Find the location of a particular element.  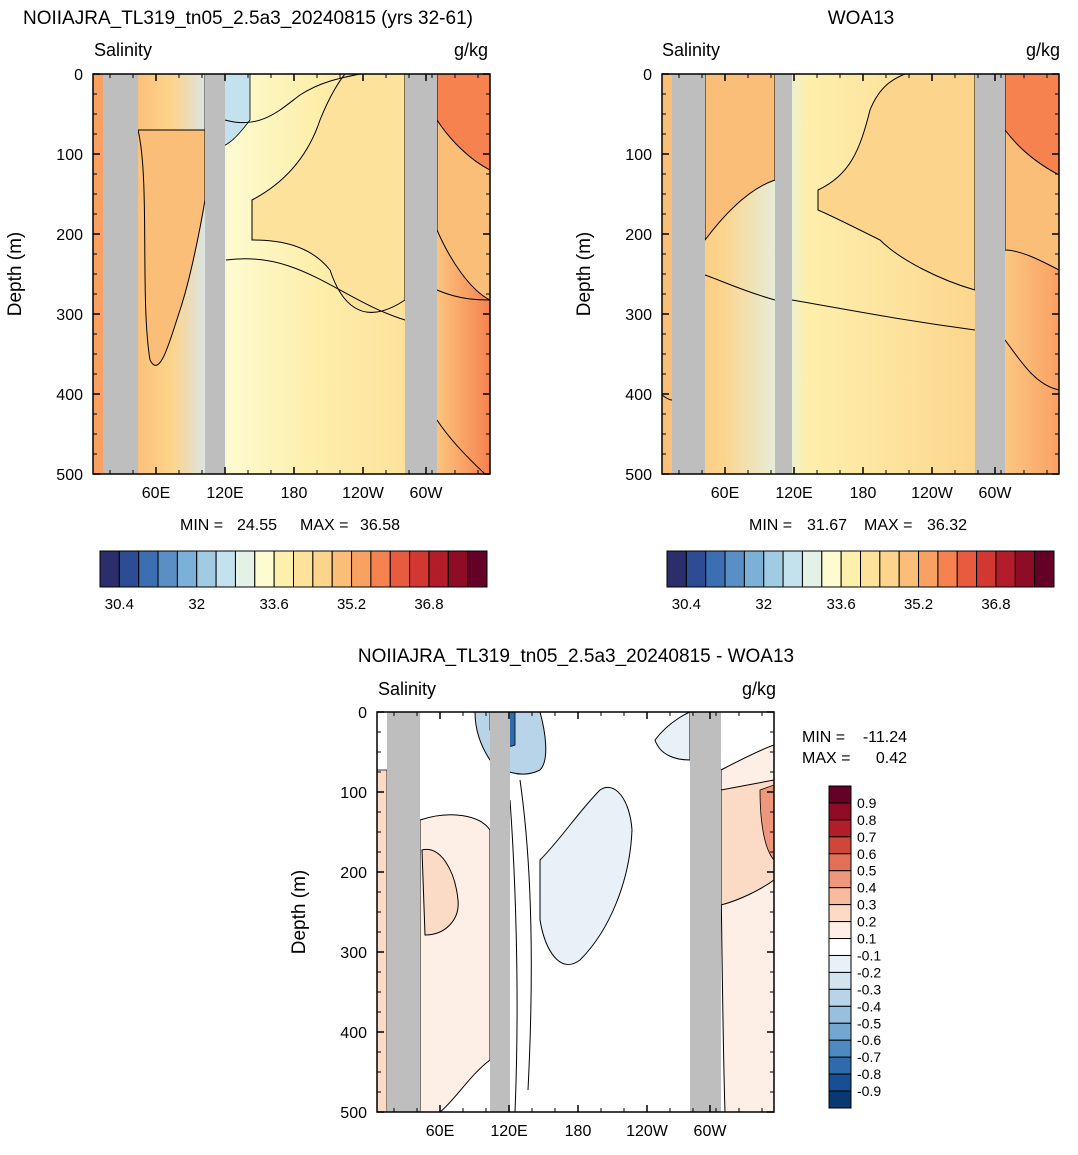

colorbar: 30.4 32 33.6 35.2 36.8 is located at coordinates (860, 581).